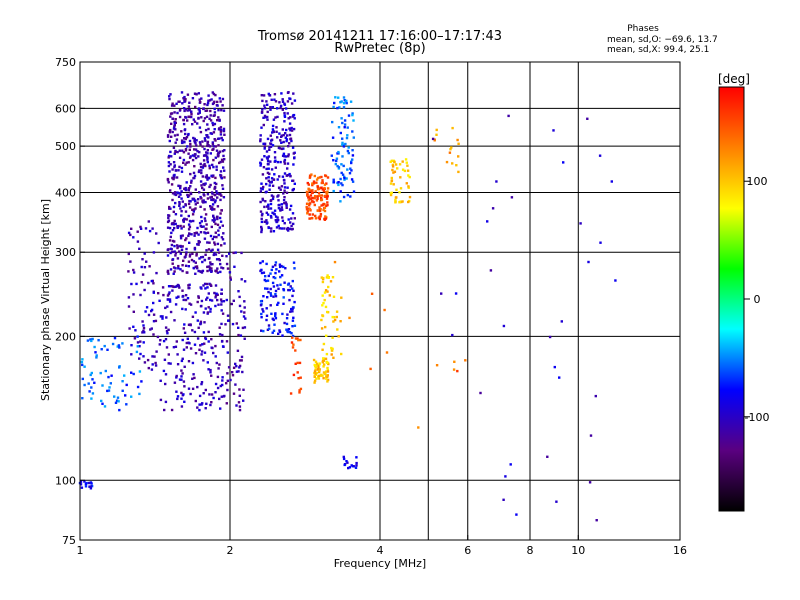  I want to click on y-tick-label: 100, so click(65, 480).